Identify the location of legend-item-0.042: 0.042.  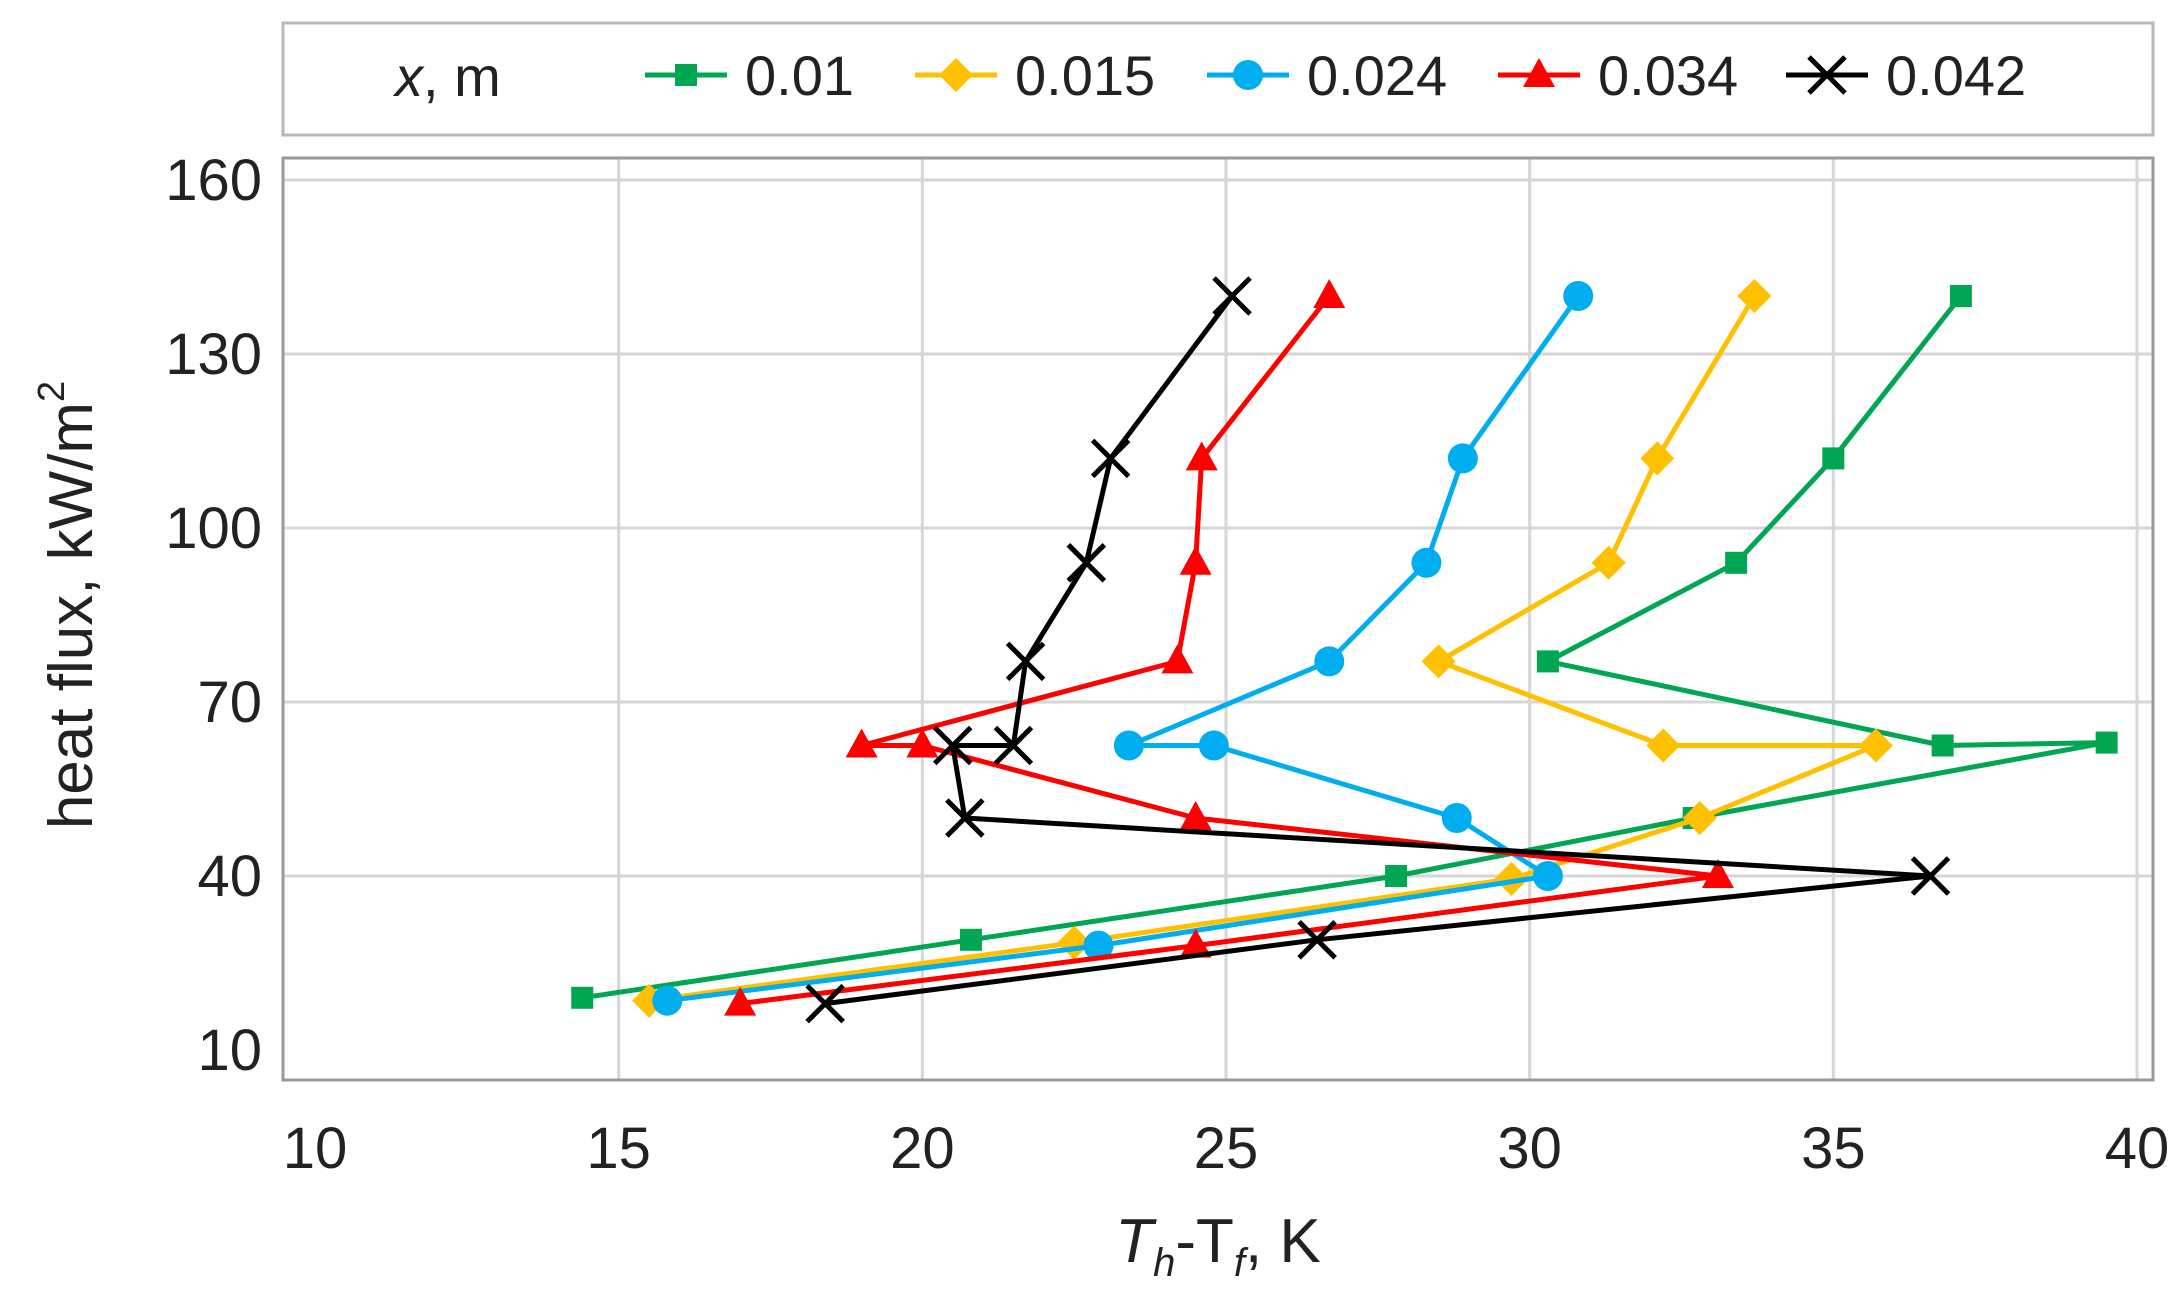
(1906, 75).